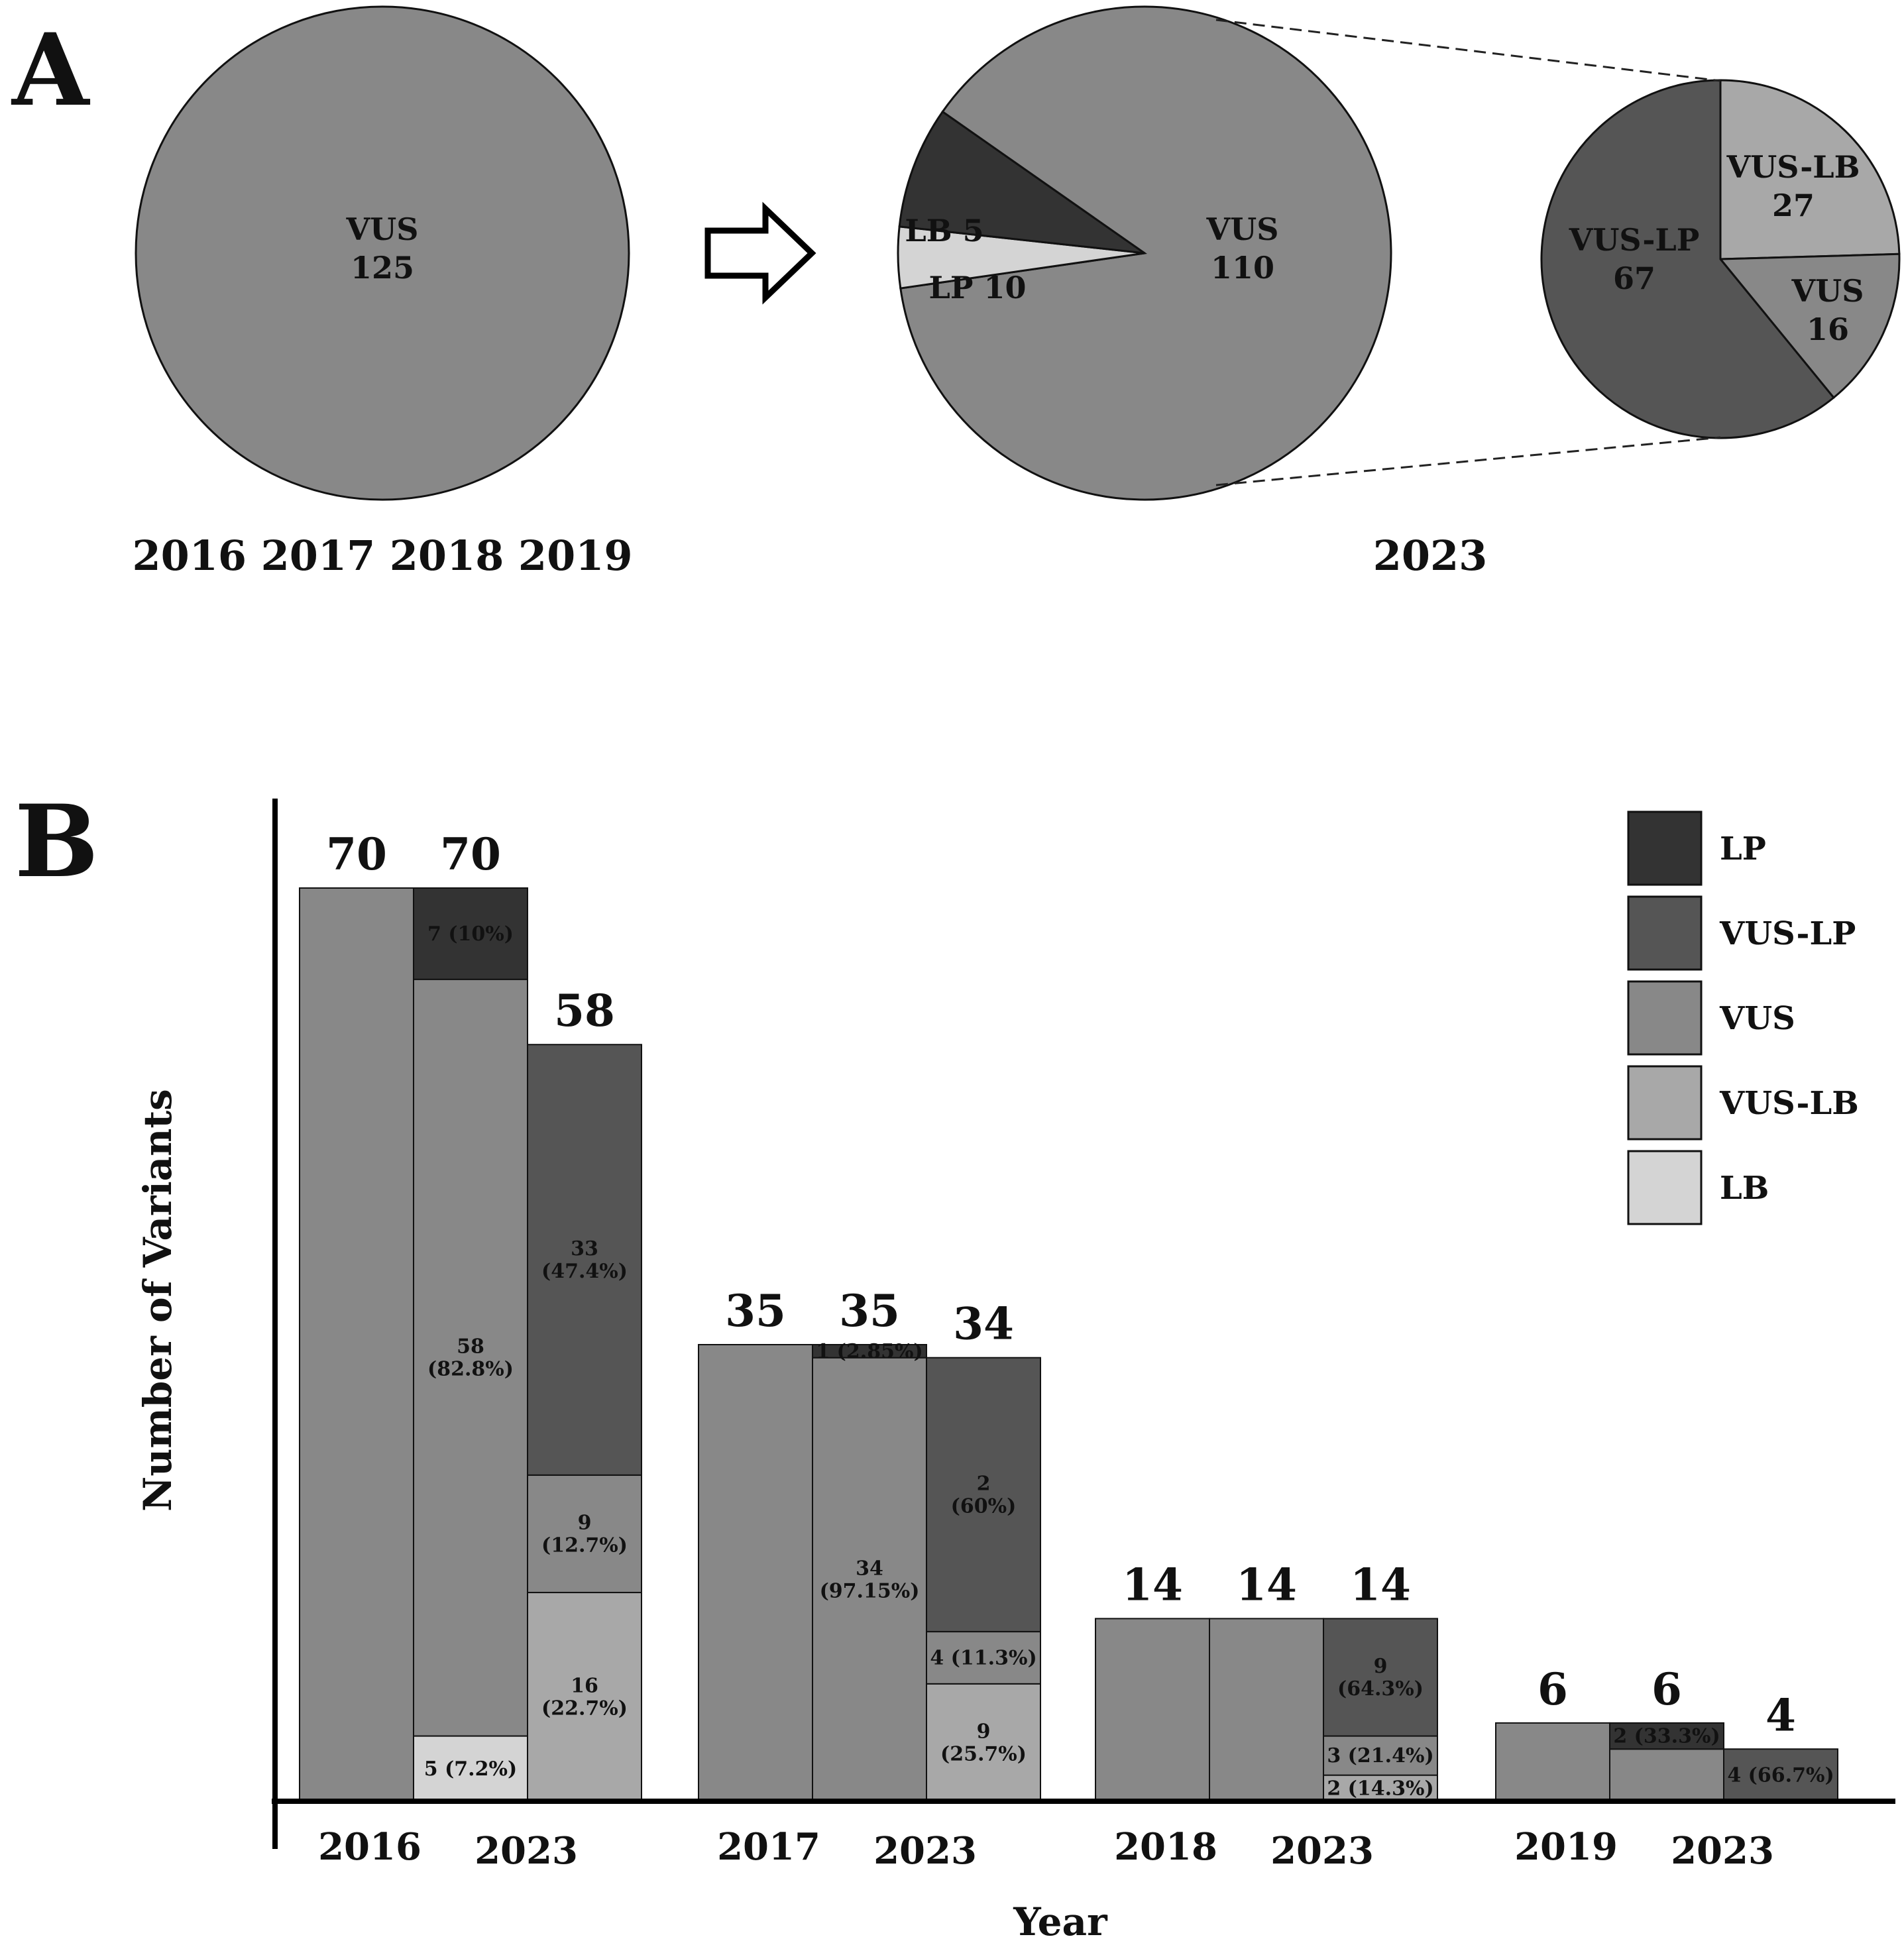 Image resolution: width=1904 pixels, height=1953 pixels. I want to click on bar-total-label: 58, so click(584, 1010).